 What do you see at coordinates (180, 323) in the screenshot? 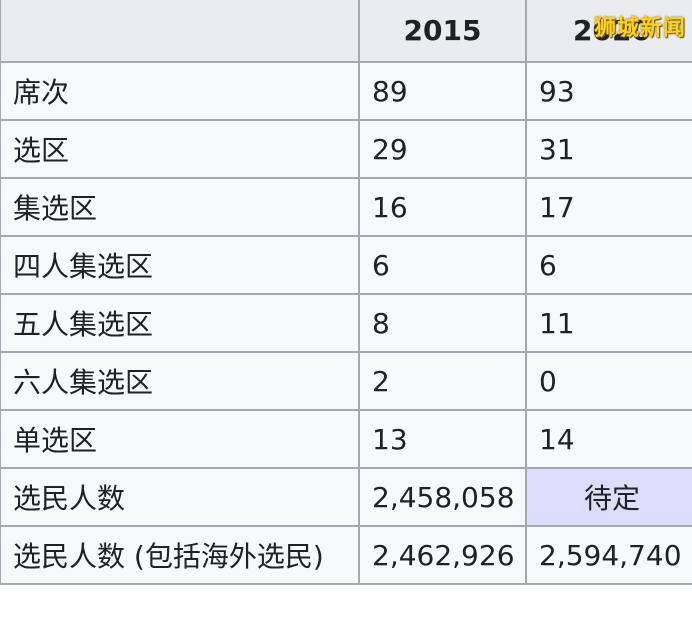
I see `row-label: 五人集选区` at bounding box center [180, 323].